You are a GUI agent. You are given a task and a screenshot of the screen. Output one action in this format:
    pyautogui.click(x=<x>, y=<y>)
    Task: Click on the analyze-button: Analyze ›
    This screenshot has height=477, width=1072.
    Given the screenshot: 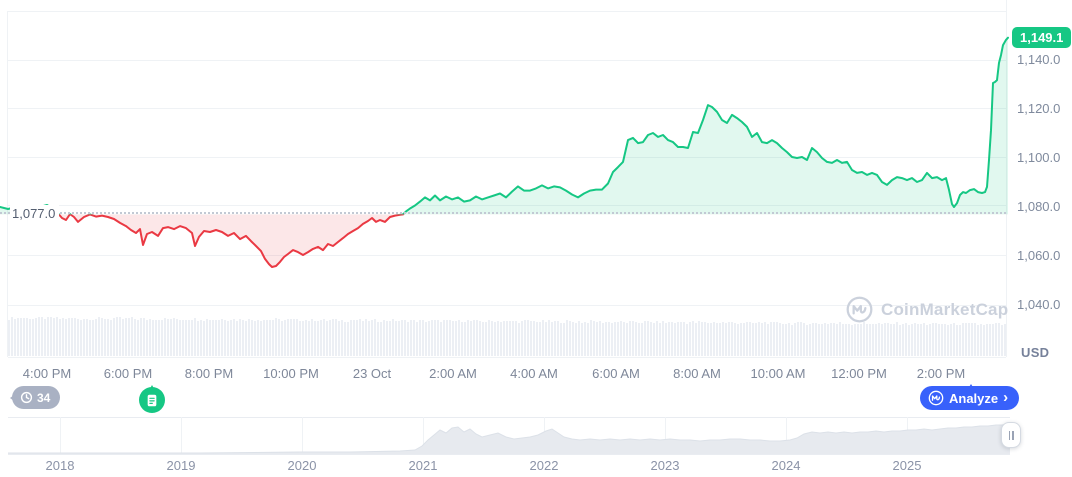 What is the action you would take?
    pyautogui.click(x=970, y=397)
    